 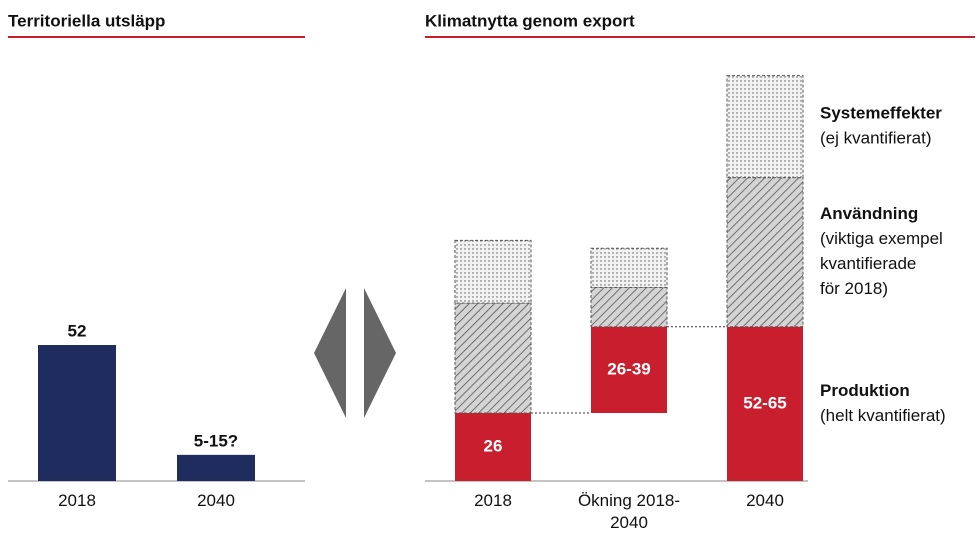 I want to click on value-label: 26, so click(x=493, y=445).